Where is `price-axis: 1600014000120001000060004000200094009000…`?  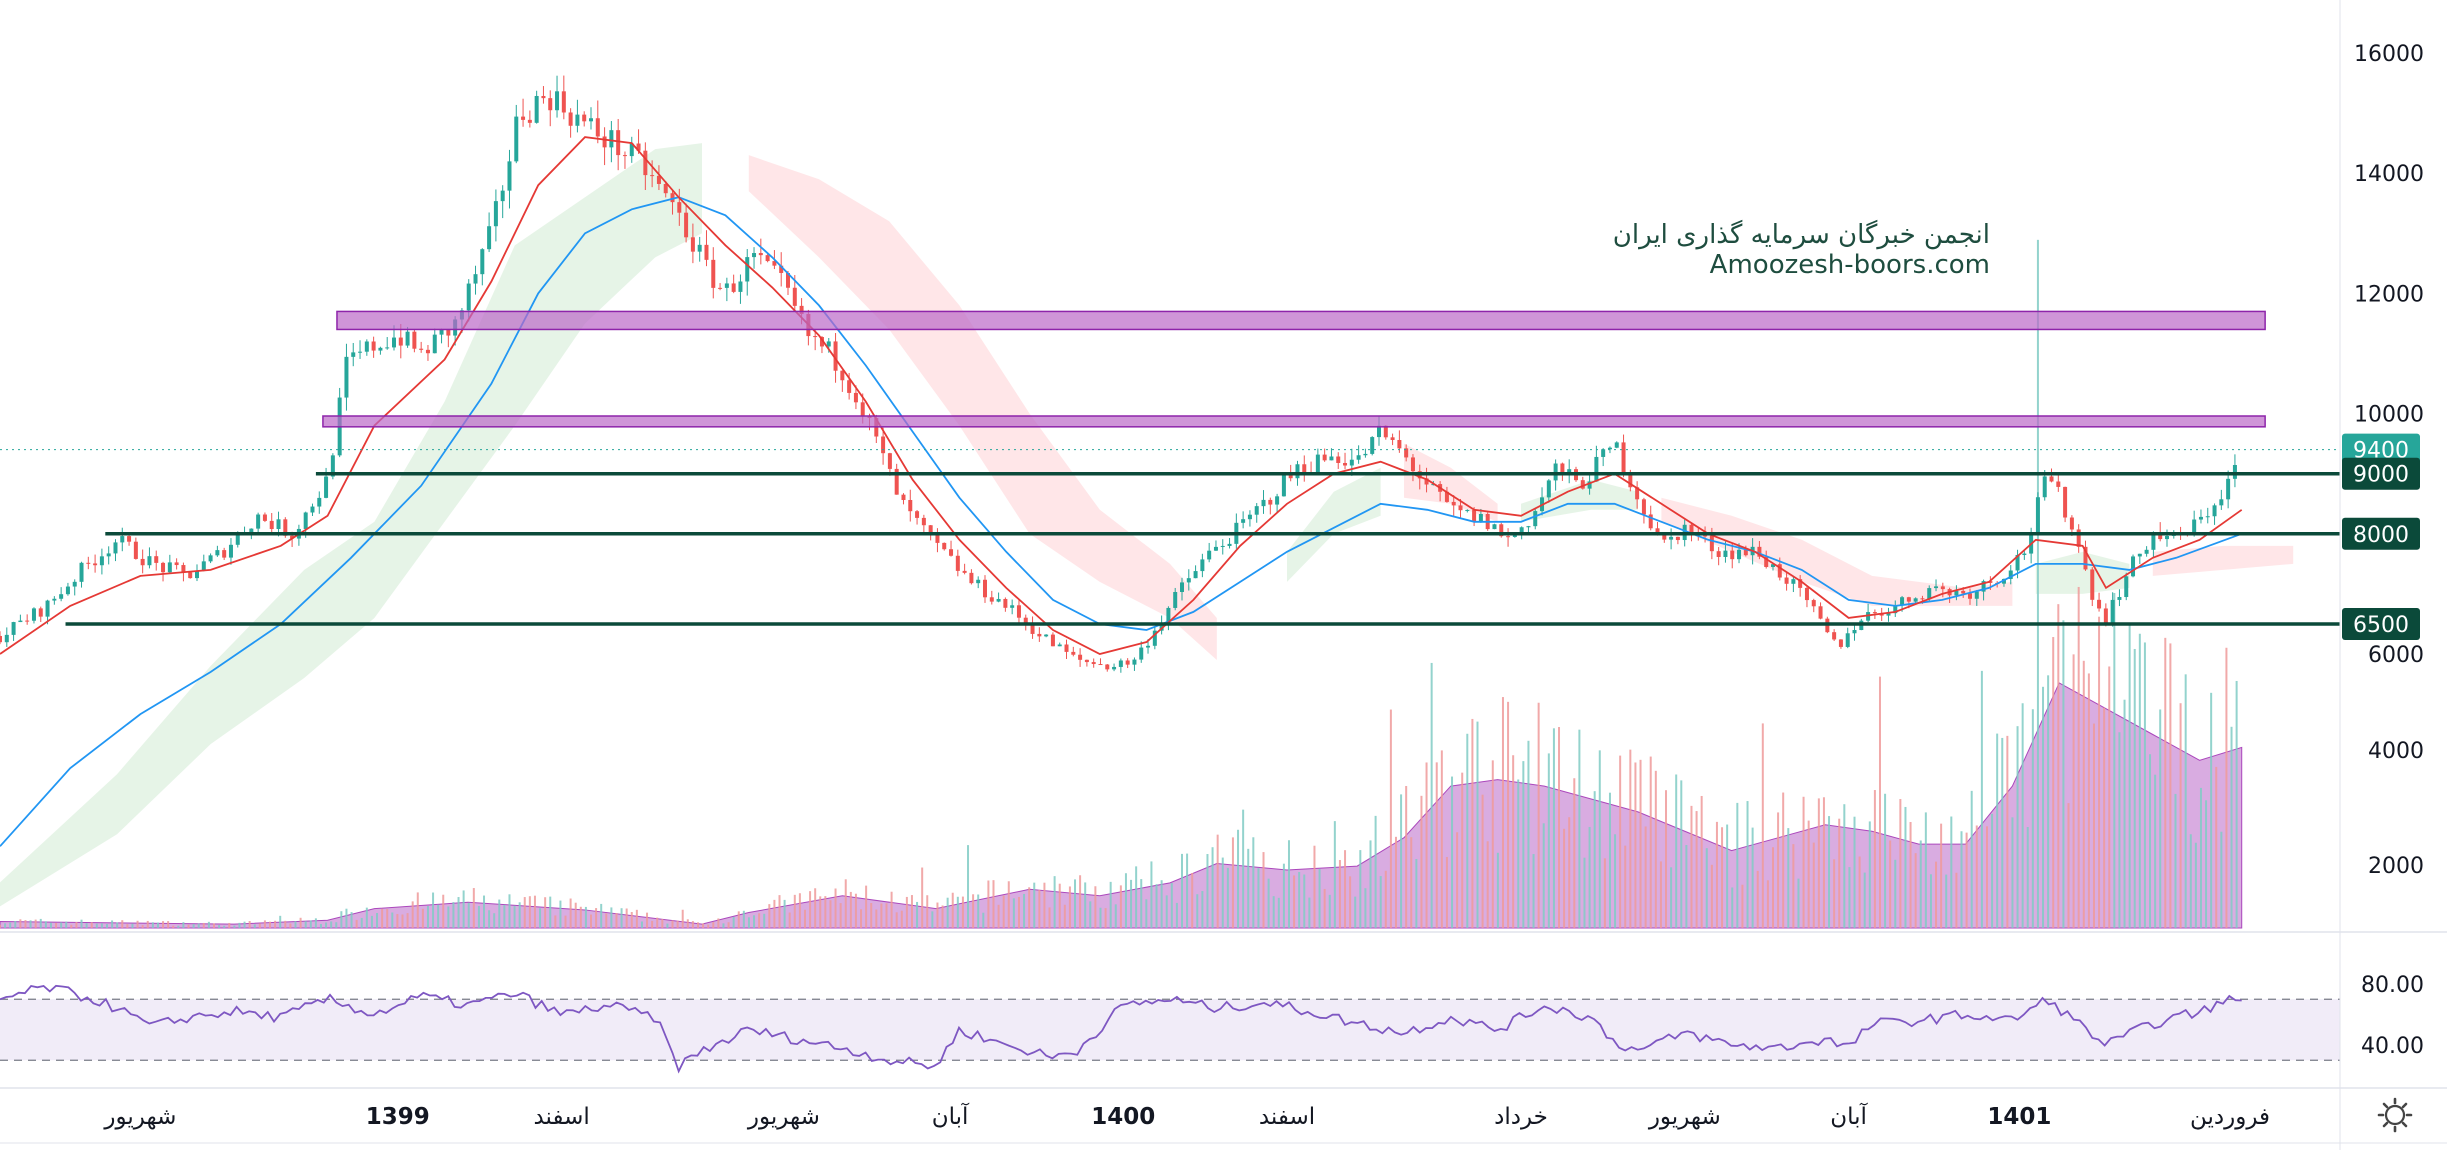
price-axis: 1600014000120001000060004000200094009000… is located at coordinates (2381, 575).